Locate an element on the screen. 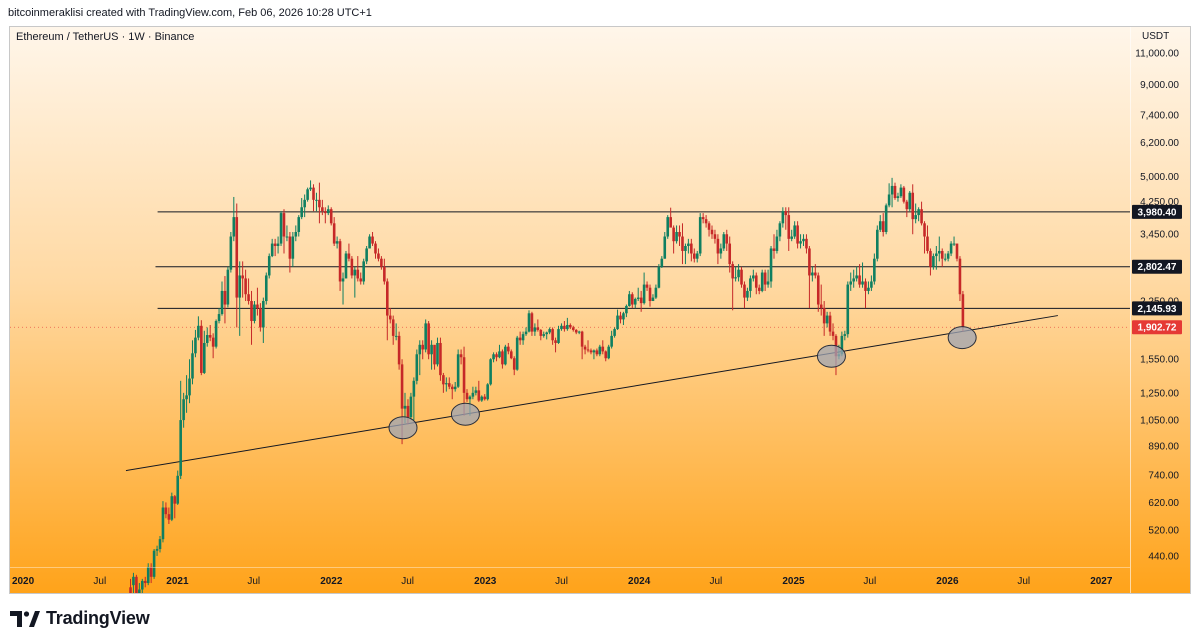 The width and height of the screenshot is (1199, 643). y-tick-label: 890.00 is located at coordinates (1163, 446).